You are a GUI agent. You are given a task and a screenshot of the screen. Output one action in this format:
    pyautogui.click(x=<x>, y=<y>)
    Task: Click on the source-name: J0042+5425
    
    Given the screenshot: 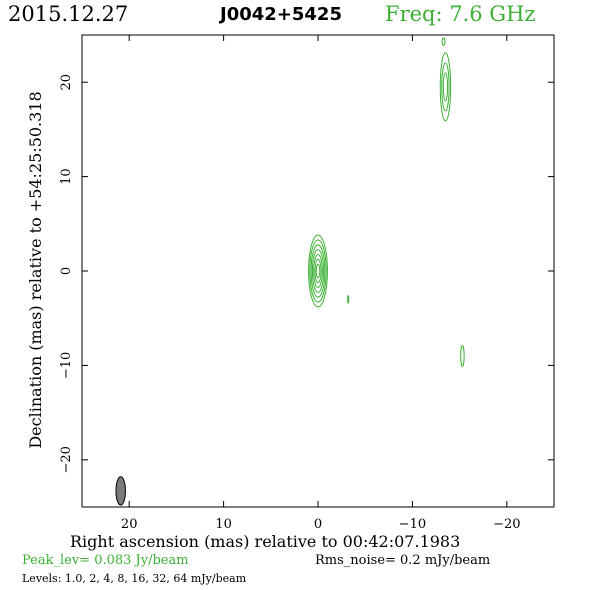 What is the action you would take?
    pyautogui.click(x=281, y=14)
    